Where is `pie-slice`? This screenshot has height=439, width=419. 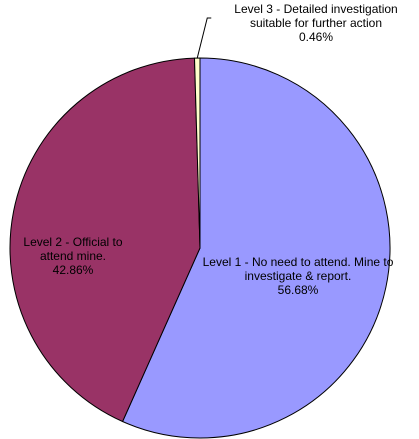
pie-slice is located at coordinates (197, 153).